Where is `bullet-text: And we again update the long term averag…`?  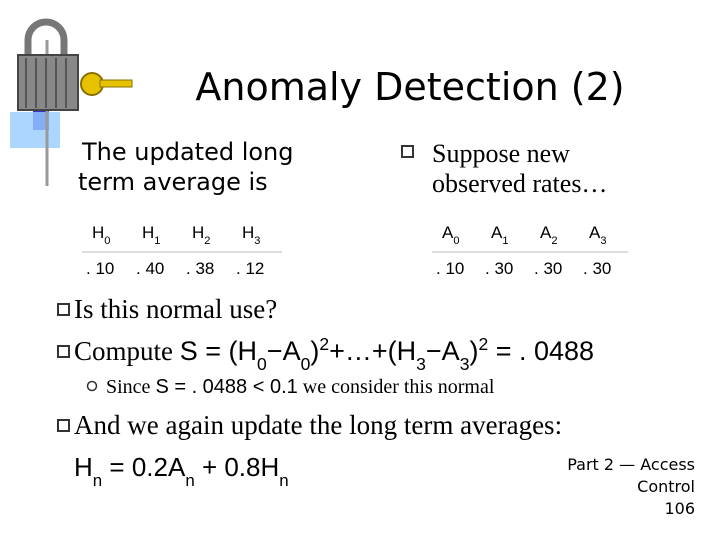
bullet-text: And we again update the long term averag… is located at coordinates (318, 425).